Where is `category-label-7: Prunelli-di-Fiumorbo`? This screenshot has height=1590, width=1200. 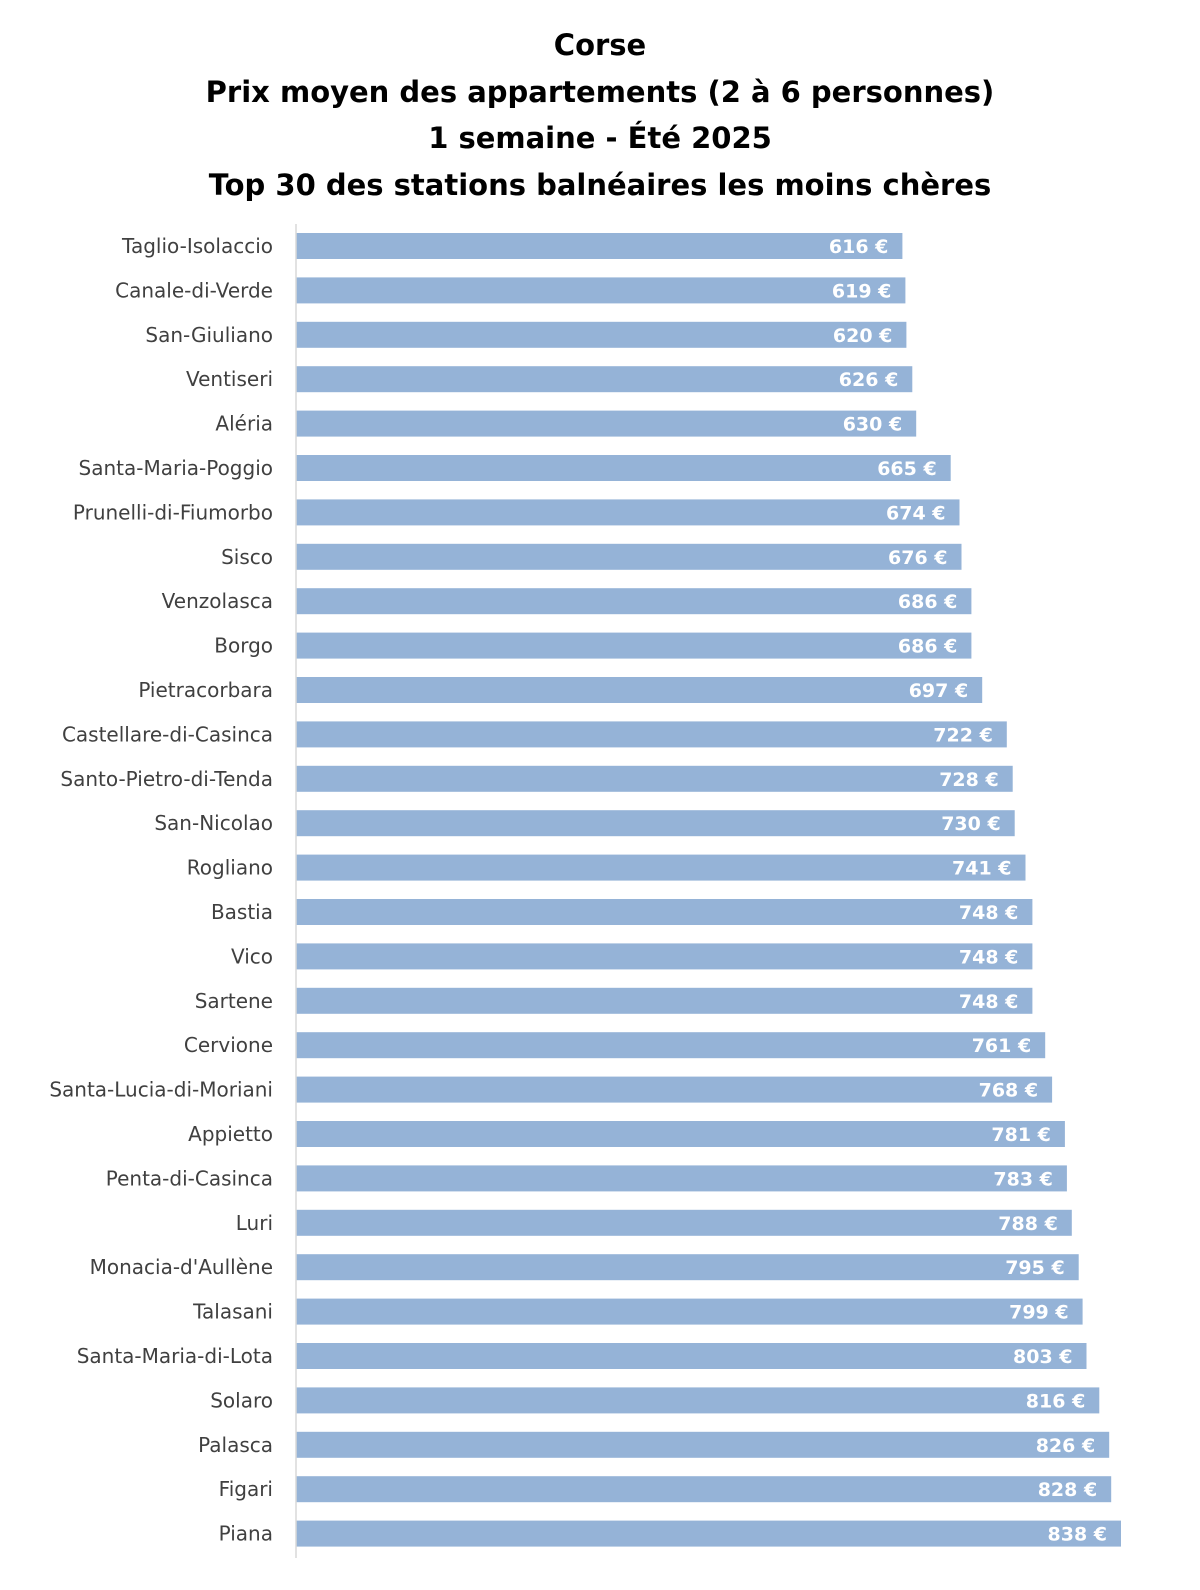
category-label-7: Prunelli-di-Fiumorbo is located at coordinates (173, 512).